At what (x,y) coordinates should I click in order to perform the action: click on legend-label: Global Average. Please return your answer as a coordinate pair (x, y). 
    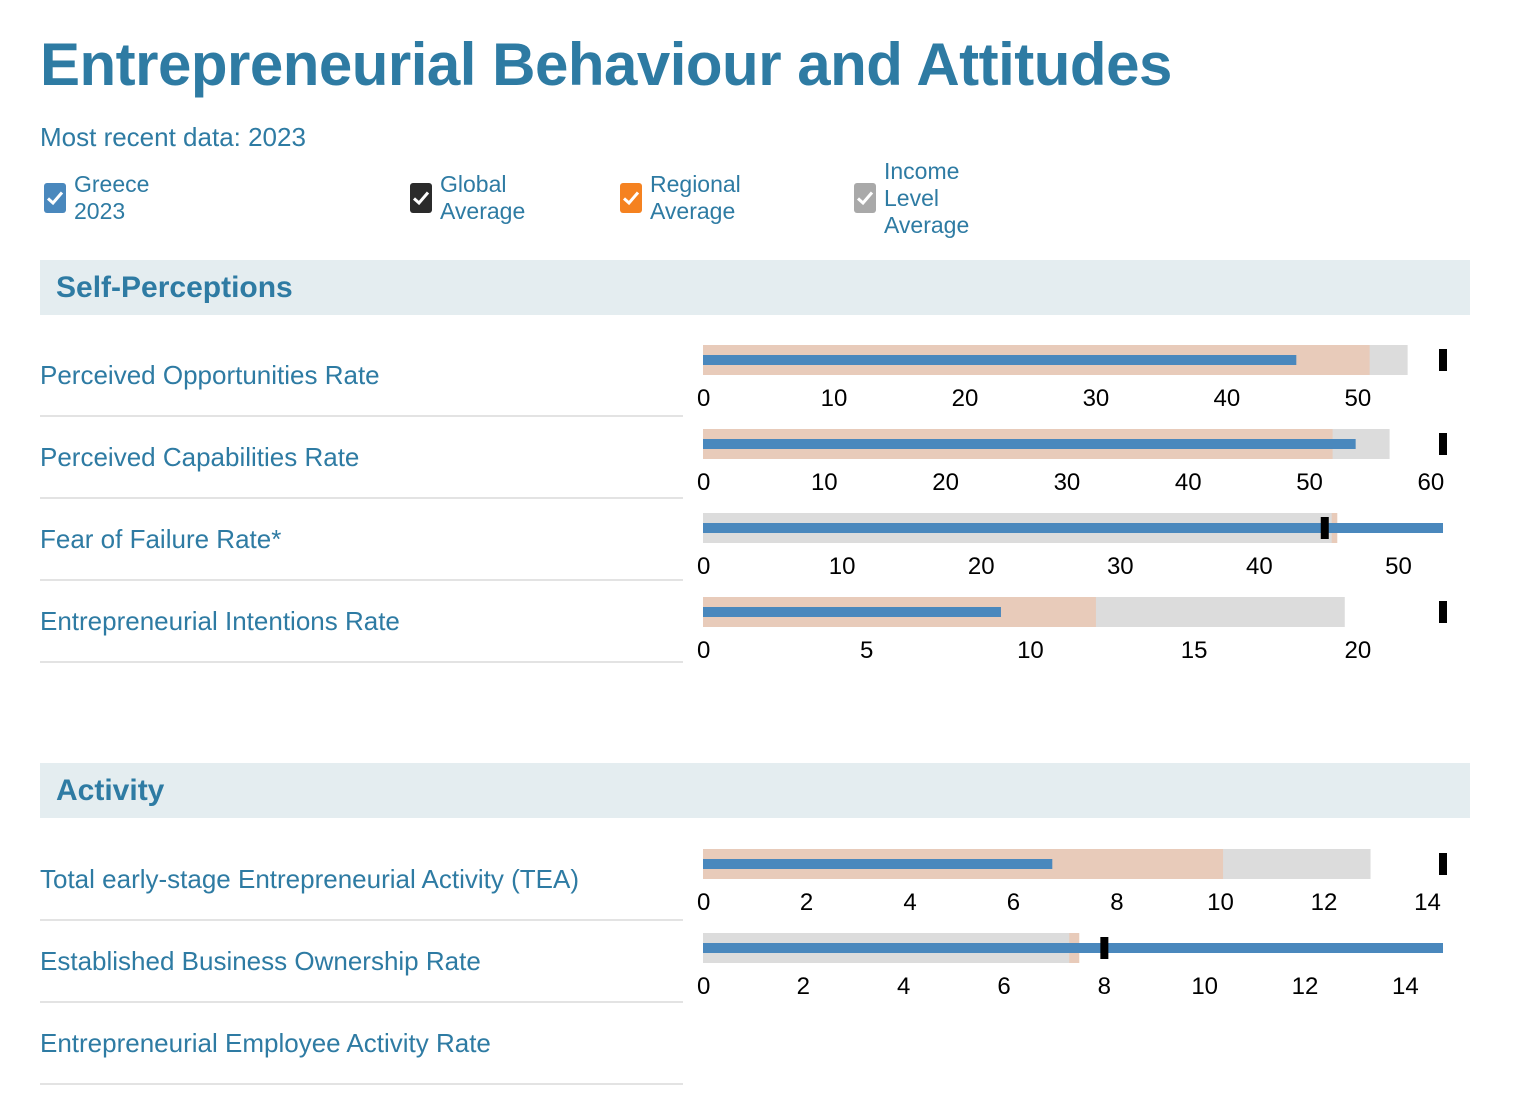
    Looking at the image, I should click on (483, 197).